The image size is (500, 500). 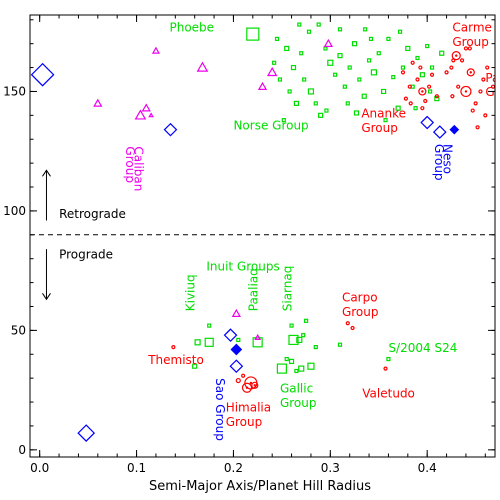 I want to click on x-tick-label: 0.1, so click(x=136, y=468).